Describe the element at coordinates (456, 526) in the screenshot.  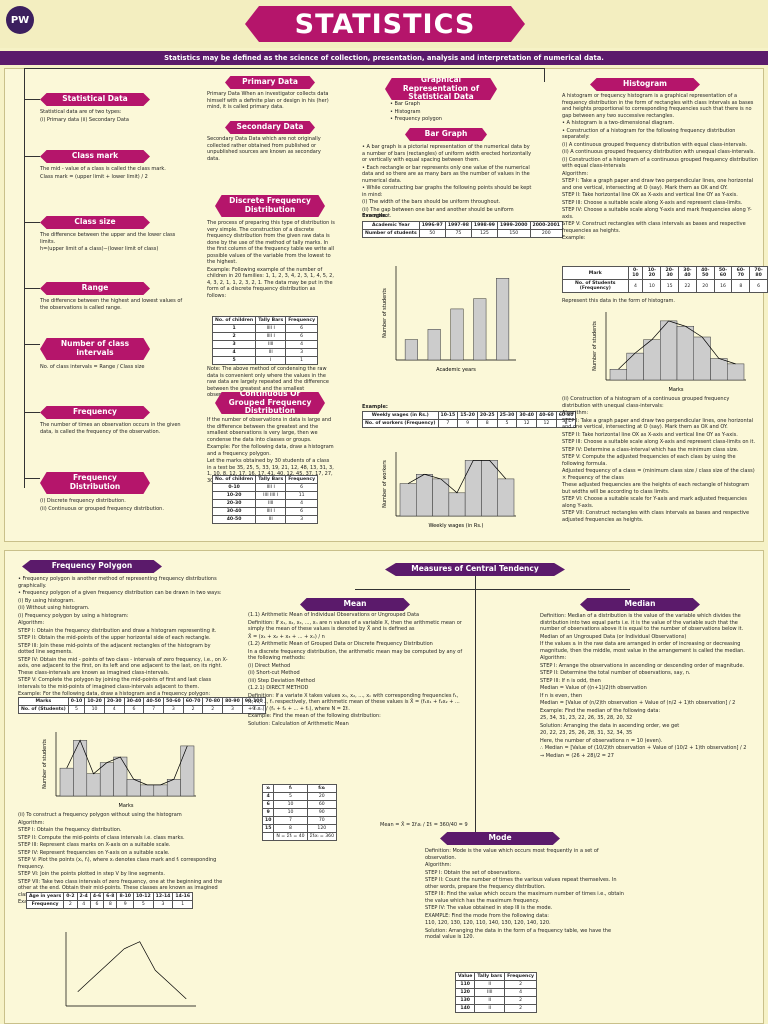
I see `axis-label: Weekly wages (in Rs.)` at that location.